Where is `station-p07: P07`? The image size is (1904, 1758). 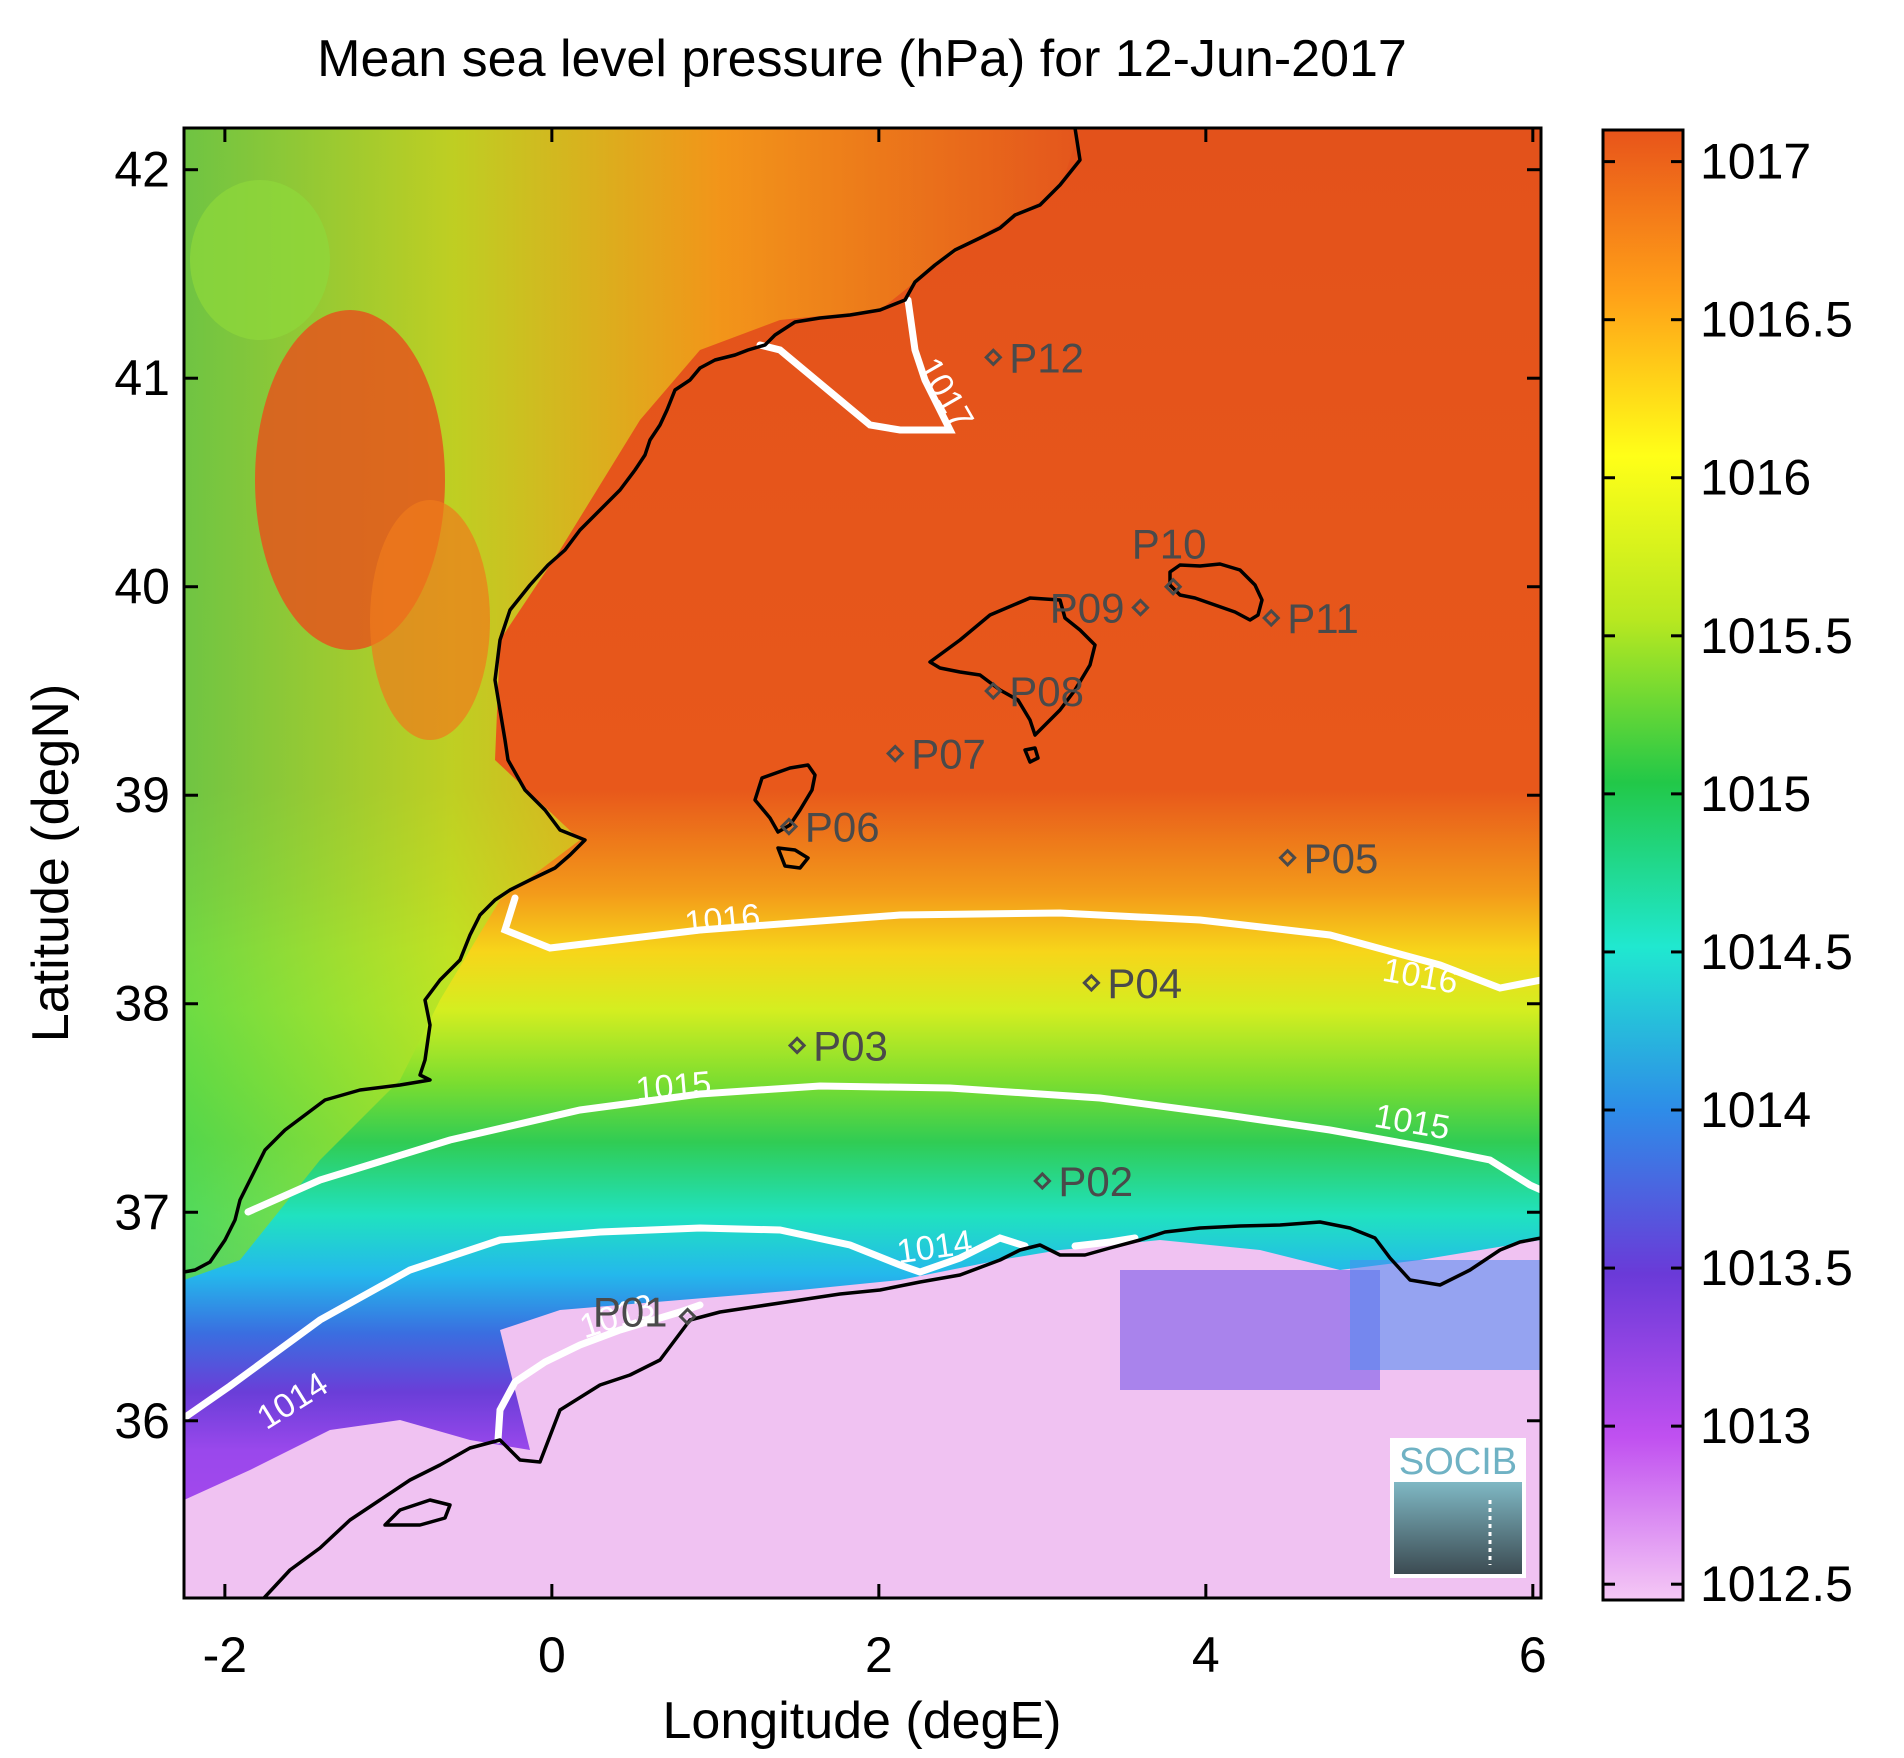 station-p07: P07 is located at coordinates (936, 754).